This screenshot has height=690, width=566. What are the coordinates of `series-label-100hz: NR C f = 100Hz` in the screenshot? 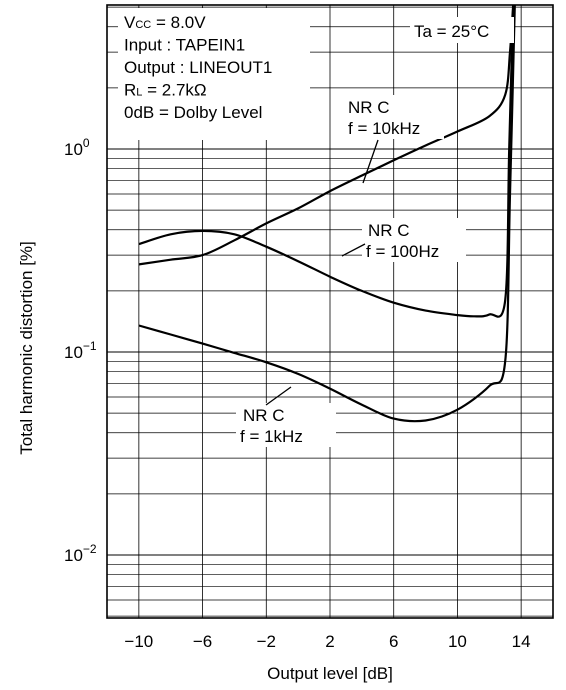 It's located at (403, 240).